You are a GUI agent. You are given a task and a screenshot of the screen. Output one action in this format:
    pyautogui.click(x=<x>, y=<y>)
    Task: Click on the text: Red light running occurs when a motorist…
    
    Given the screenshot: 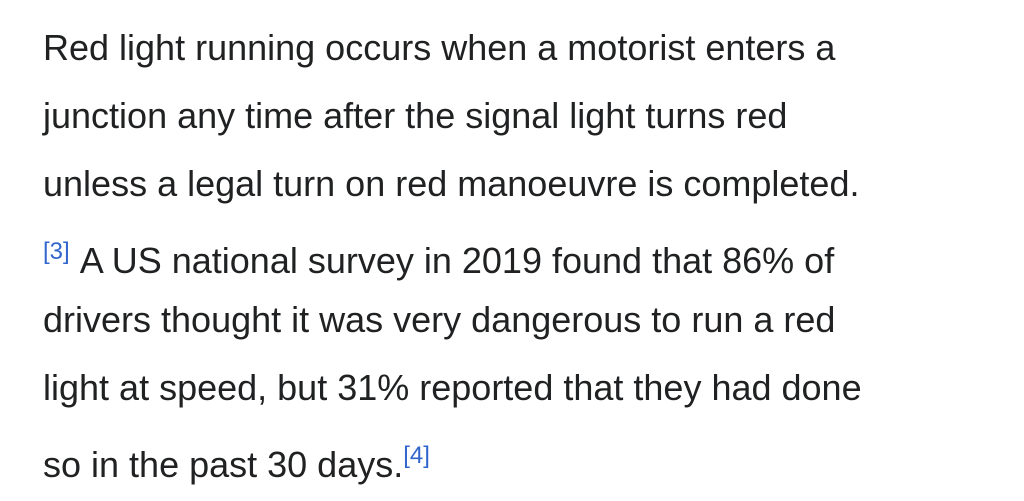 What is the action you would take?
    pyautogui.click(x=439, y=47)
    